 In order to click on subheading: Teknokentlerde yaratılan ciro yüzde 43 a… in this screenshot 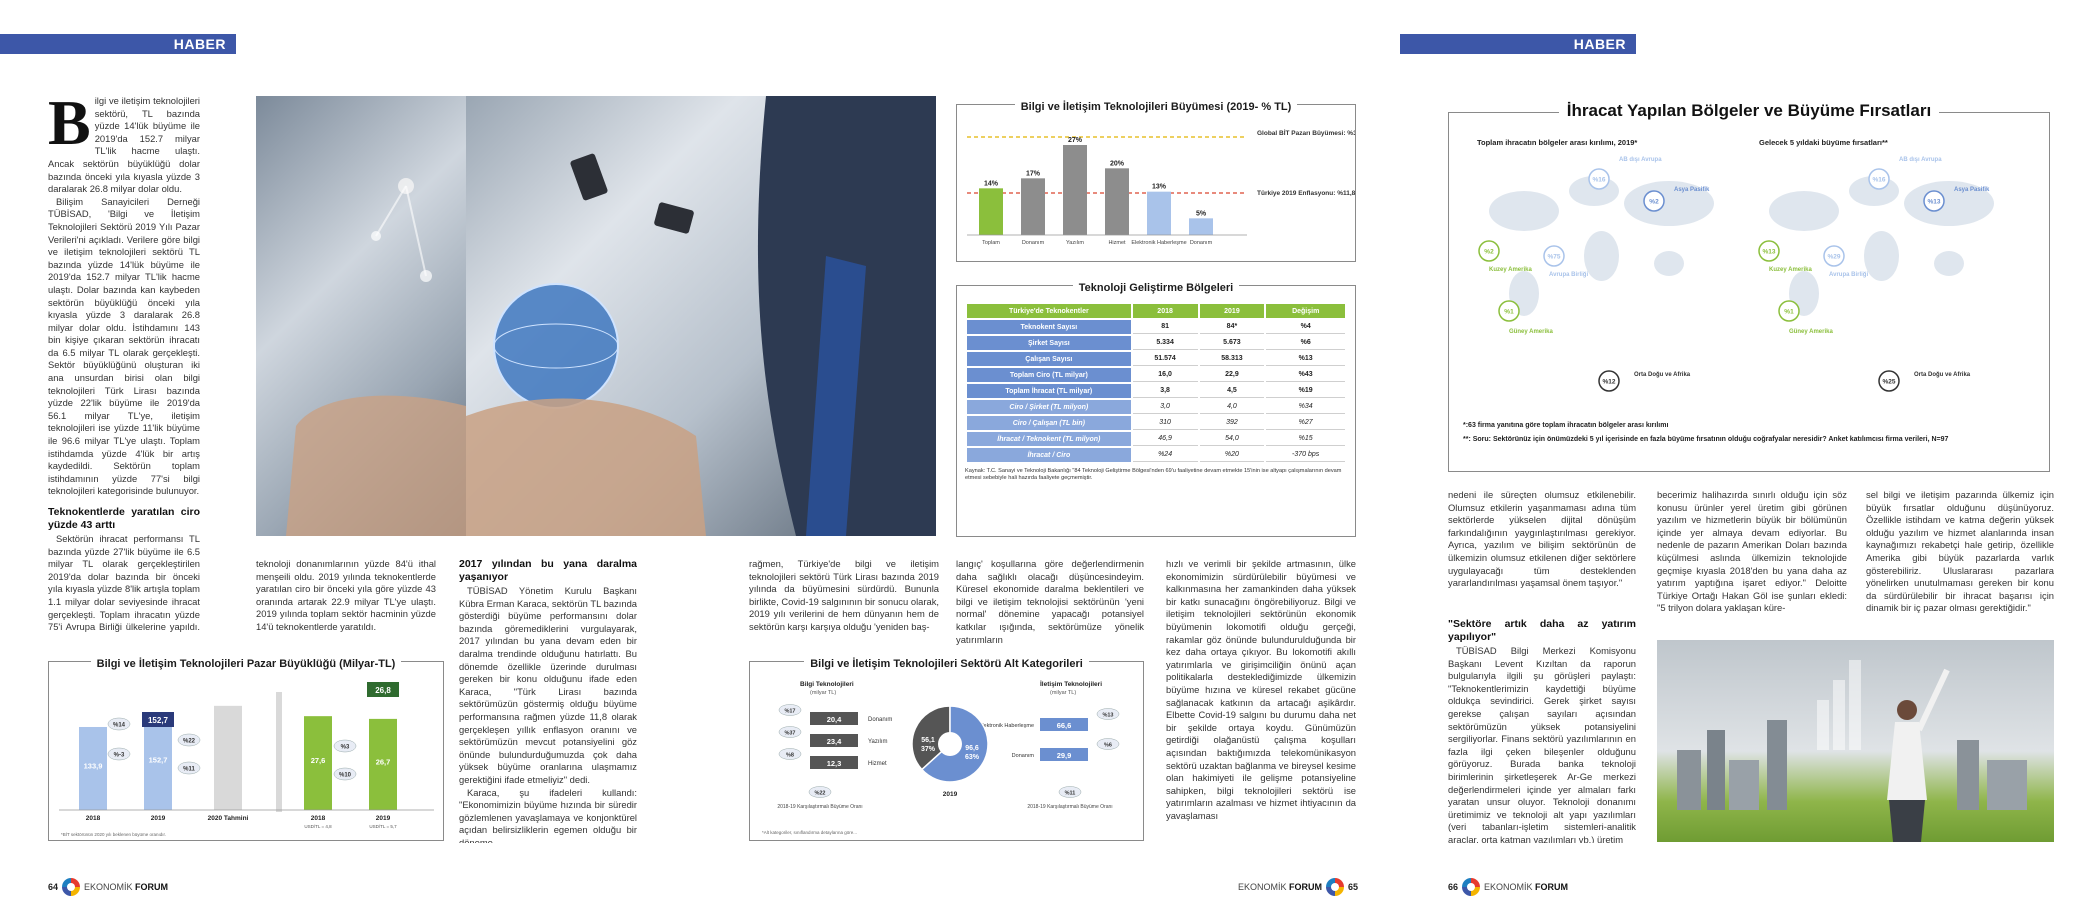, I will do `click(124, 518)`.